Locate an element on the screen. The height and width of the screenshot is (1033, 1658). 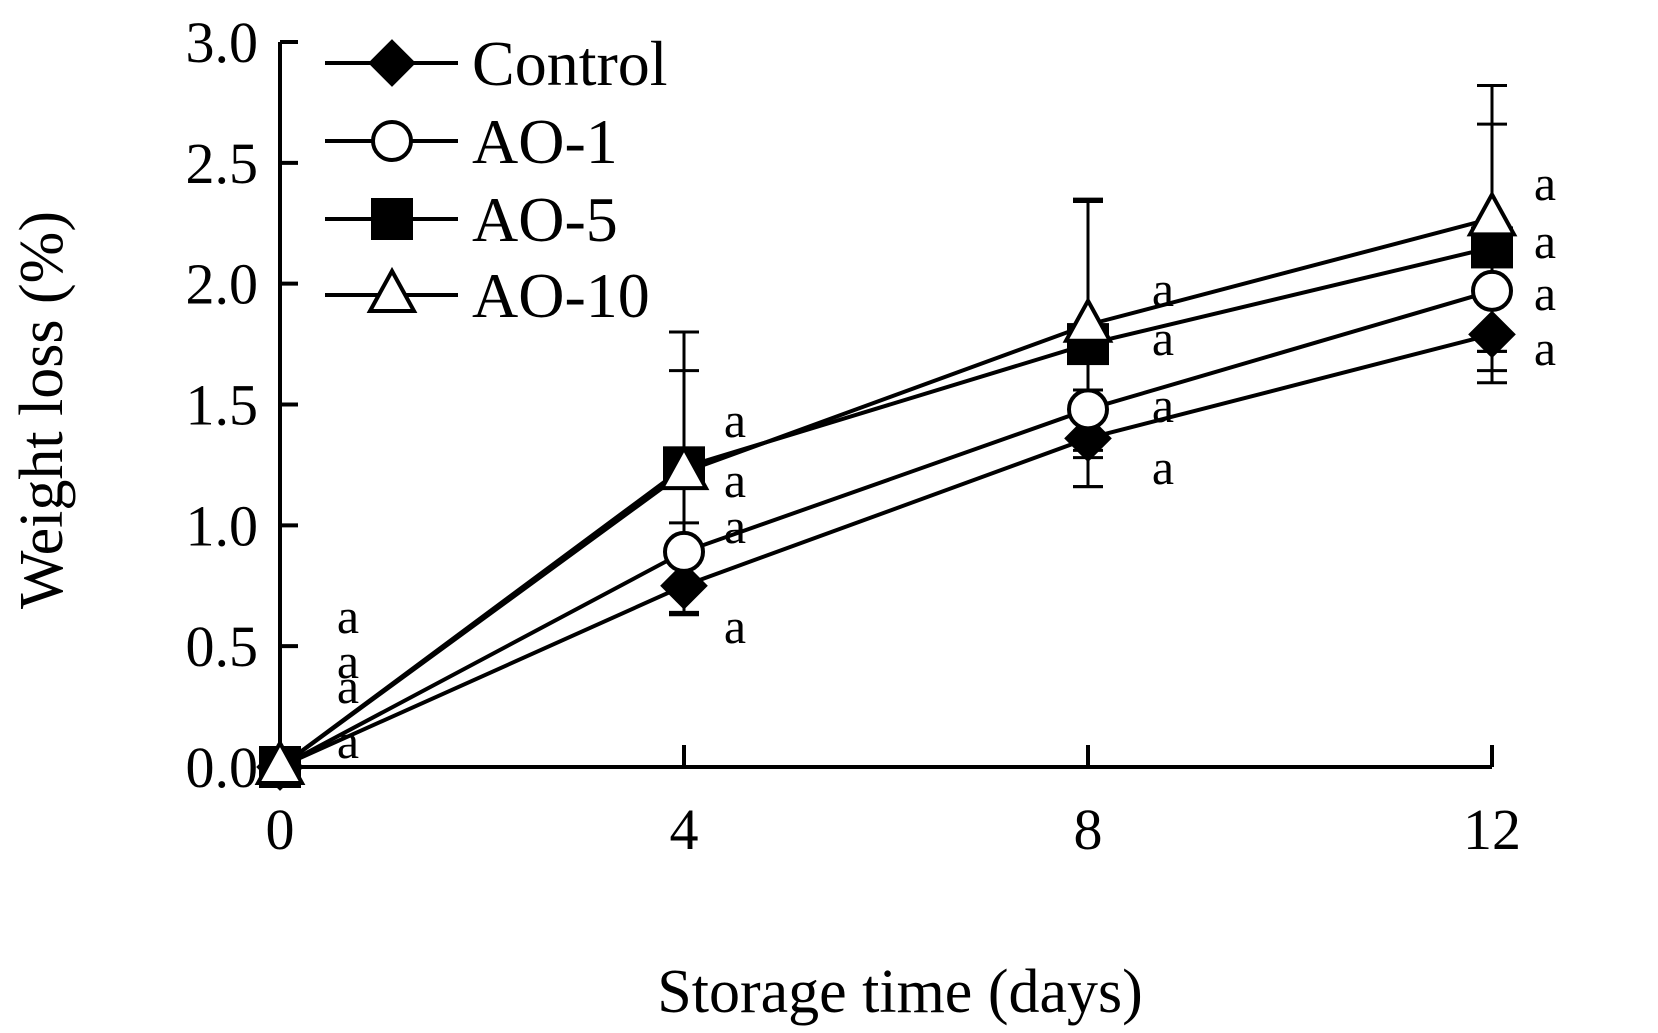
y-tick-label: 2.0 is located at coordinates (222, 284).